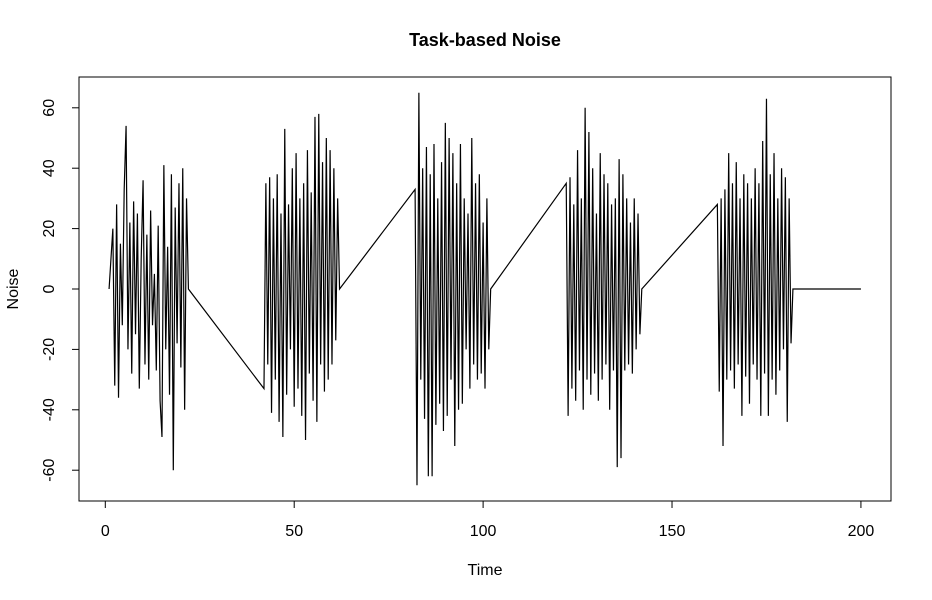 The image size is (932, 600). I want to click on y-axis-label: Noise, so click(13, 288).